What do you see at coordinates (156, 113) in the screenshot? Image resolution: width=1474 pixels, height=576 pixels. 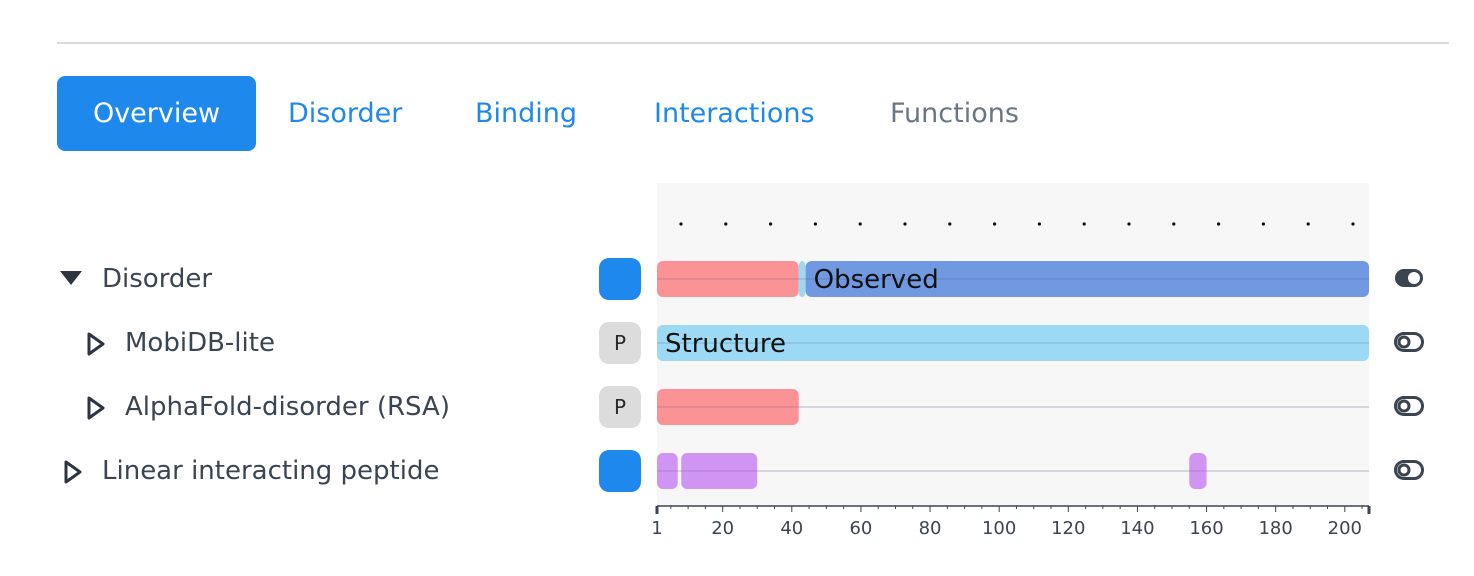 I see `tab-overview: Overview` at bounding box center [156, 113].